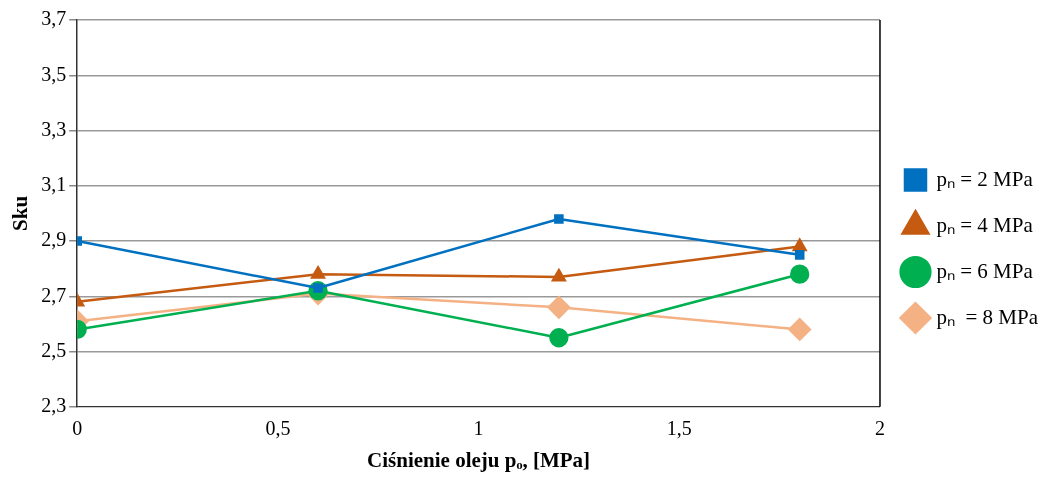 This screenshot has width=1058, height=483. I want to click on y-tick-label: 3,1, so click(54, 184).